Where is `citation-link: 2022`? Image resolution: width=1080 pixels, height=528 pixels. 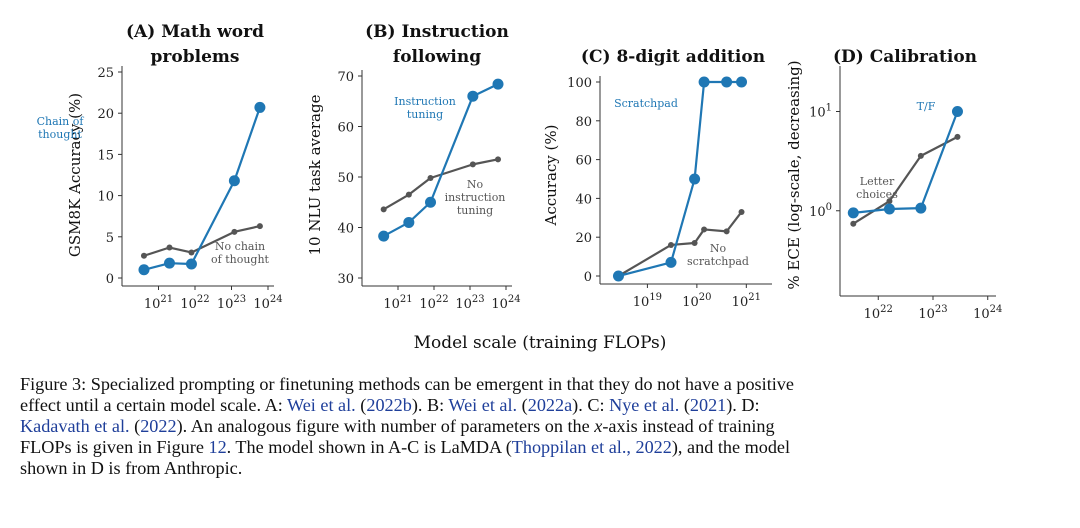
citation-link: 2022 is located at coordinates (158, 426).